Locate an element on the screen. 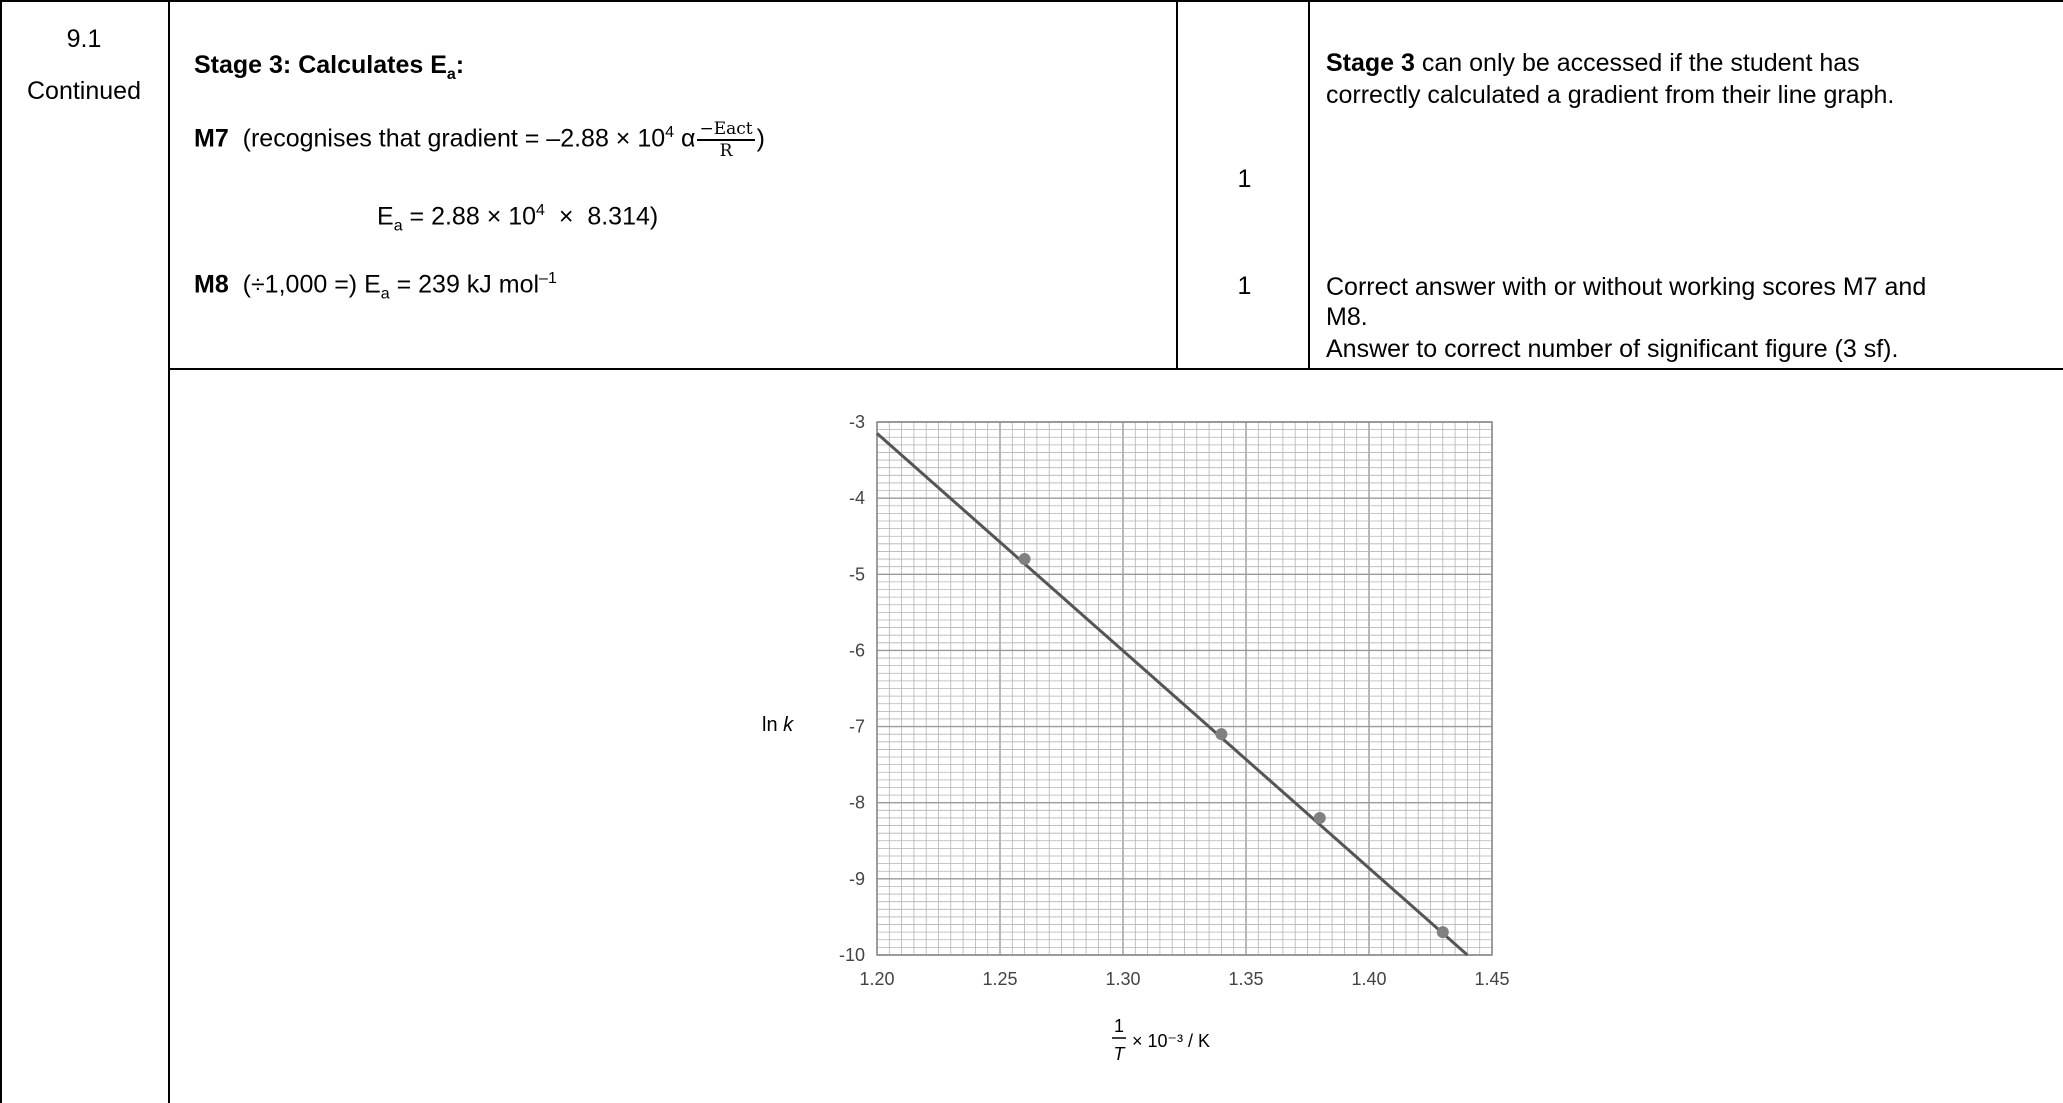 The width and height of the screenshot is (2063, 1103). stage-heading: Stage 3: Calculates Ea: is located at coordinates (329, 70).